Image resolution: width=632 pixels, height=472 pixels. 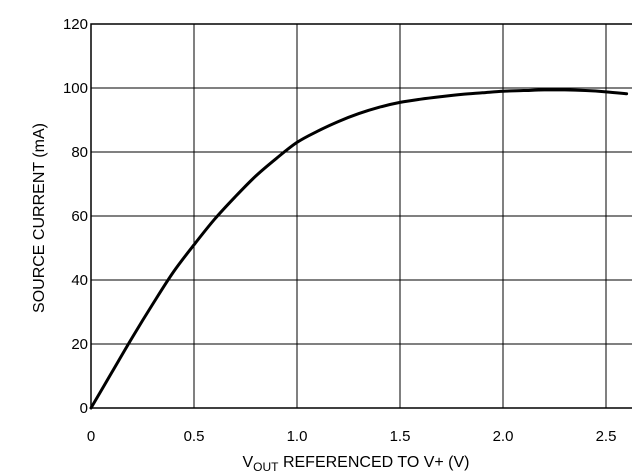 I want to click on x-tick-label: 0, so click(x=91, y=436).